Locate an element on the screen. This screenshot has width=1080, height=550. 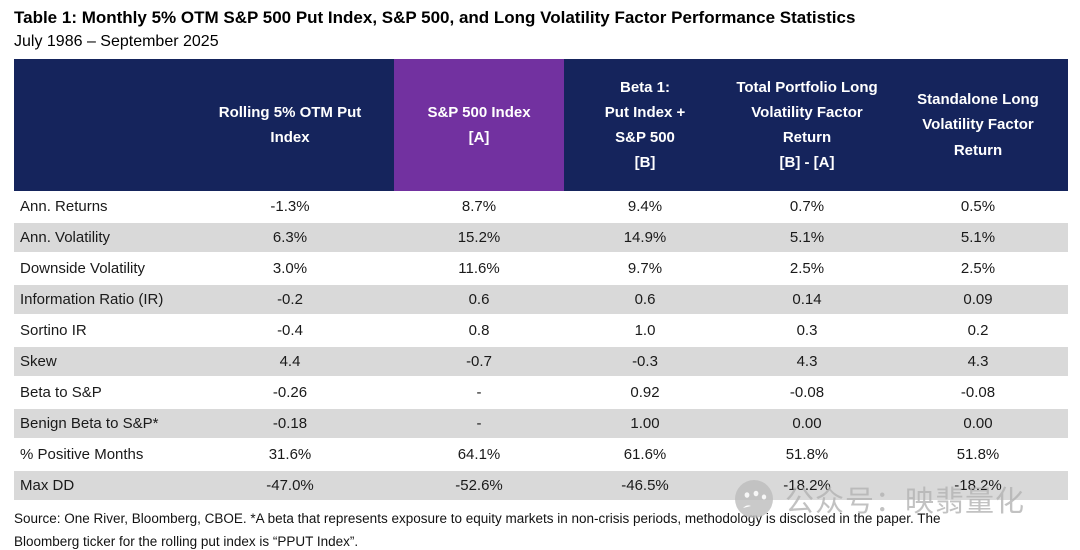
row-label: Ann. Returns is located at coordinates (64, 206).